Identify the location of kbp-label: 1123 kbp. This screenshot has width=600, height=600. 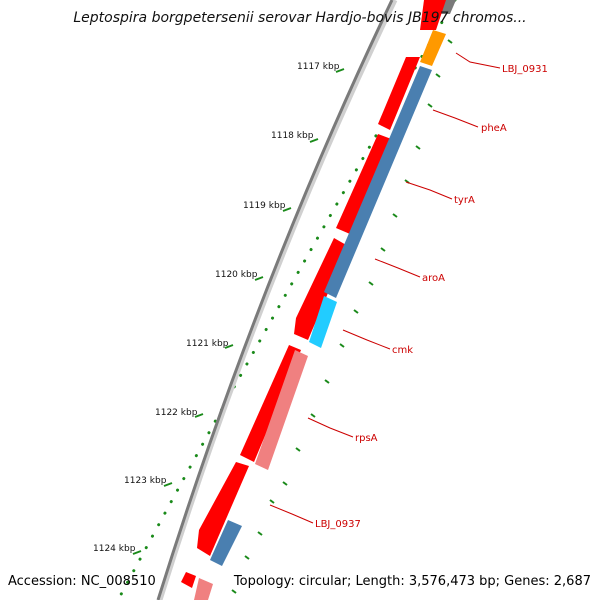
(145, 481).